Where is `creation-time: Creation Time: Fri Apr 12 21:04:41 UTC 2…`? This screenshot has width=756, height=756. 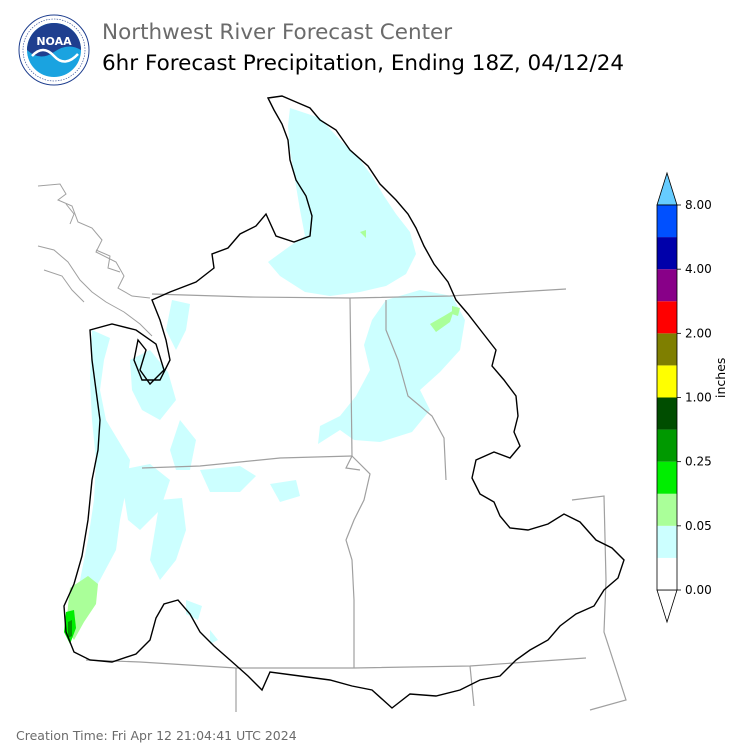
creation-time: Creation Time: Fri Apr 12 21:04:41 UTC 2… is located at coordinates (156, 735).